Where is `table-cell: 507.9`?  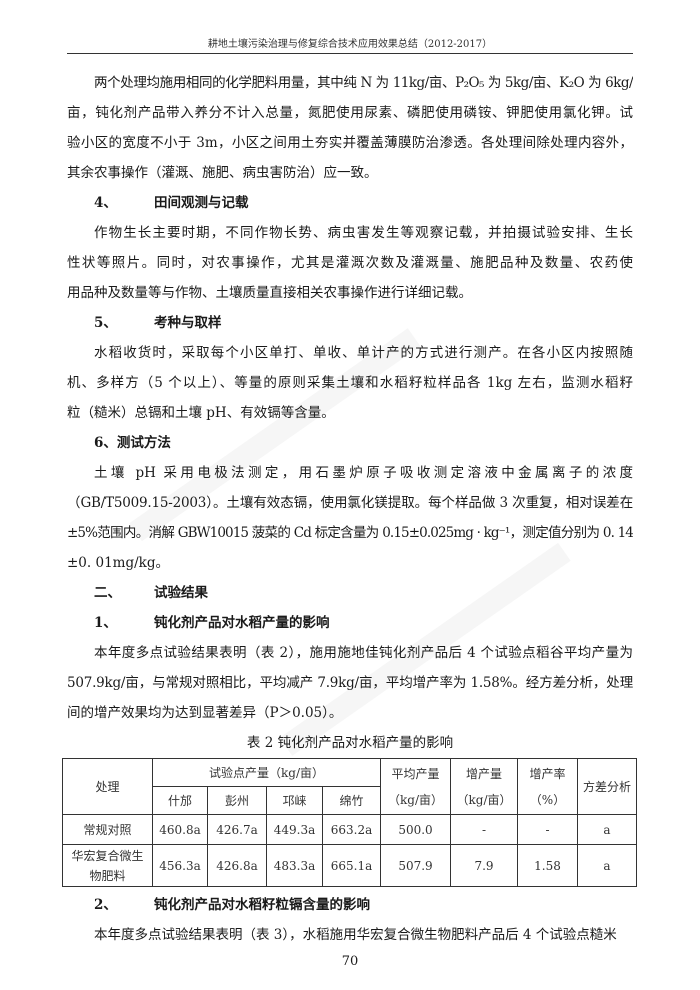 table-cell: 507.9 is located at coordinates (415, 865).